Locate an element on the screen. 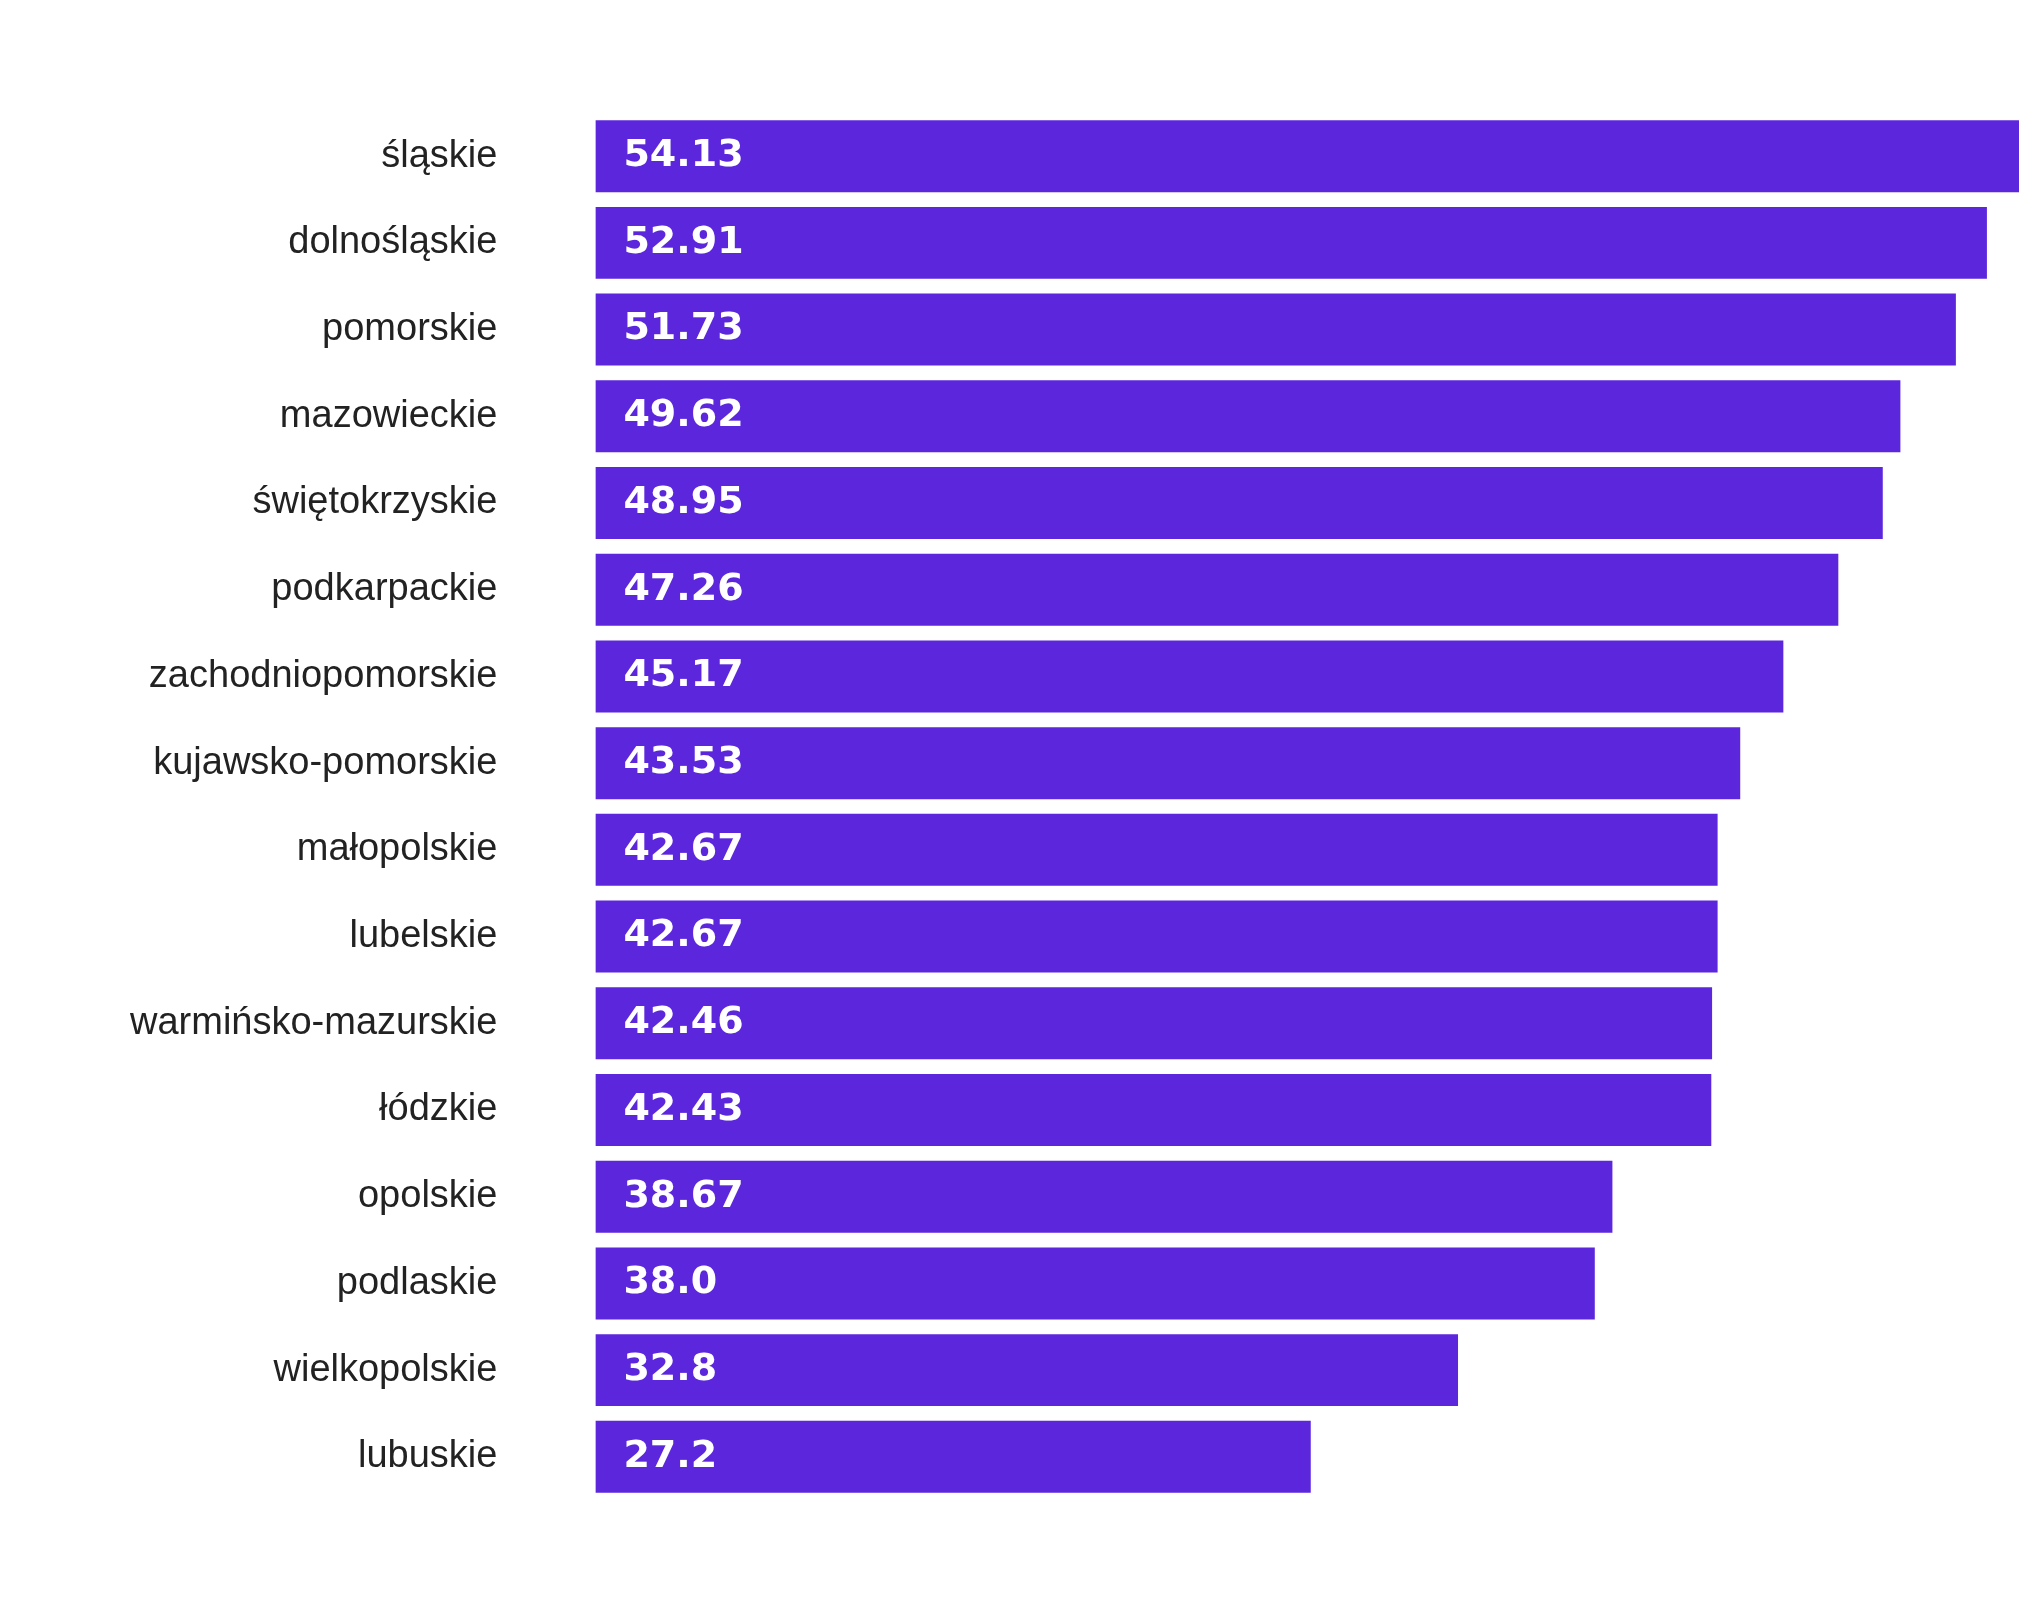  data-label: 52.91 is located at coordinates (683, 239).